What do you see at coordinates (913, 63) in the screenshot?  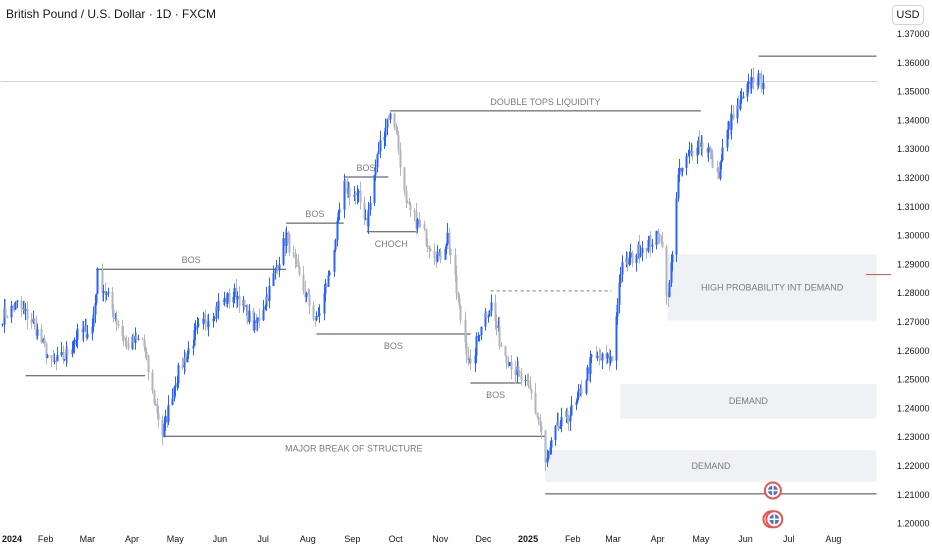 I see `y-tick-label: 1.36000` at bounding box center [913, 63].